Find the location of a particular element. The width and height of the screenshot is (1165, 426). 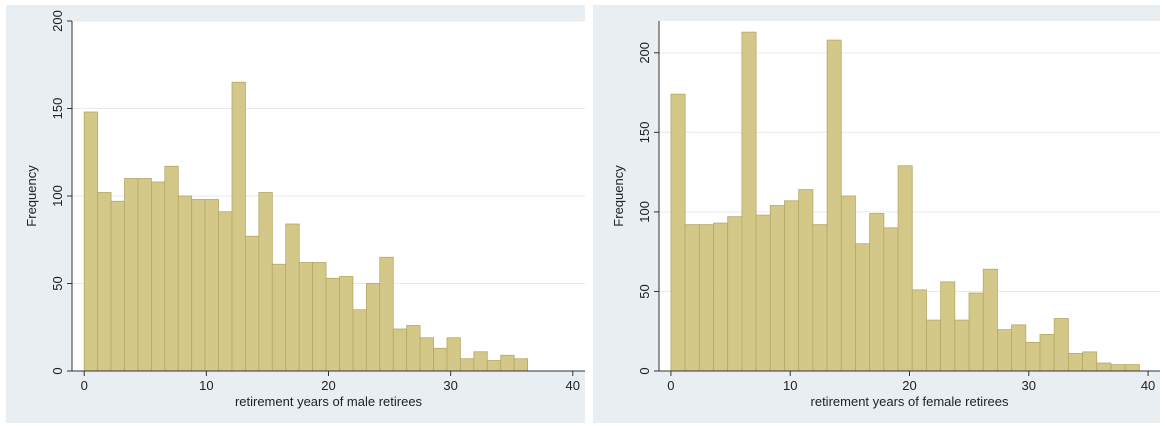

female-y-tick-label: 150 is located at coordinates (644, 133).